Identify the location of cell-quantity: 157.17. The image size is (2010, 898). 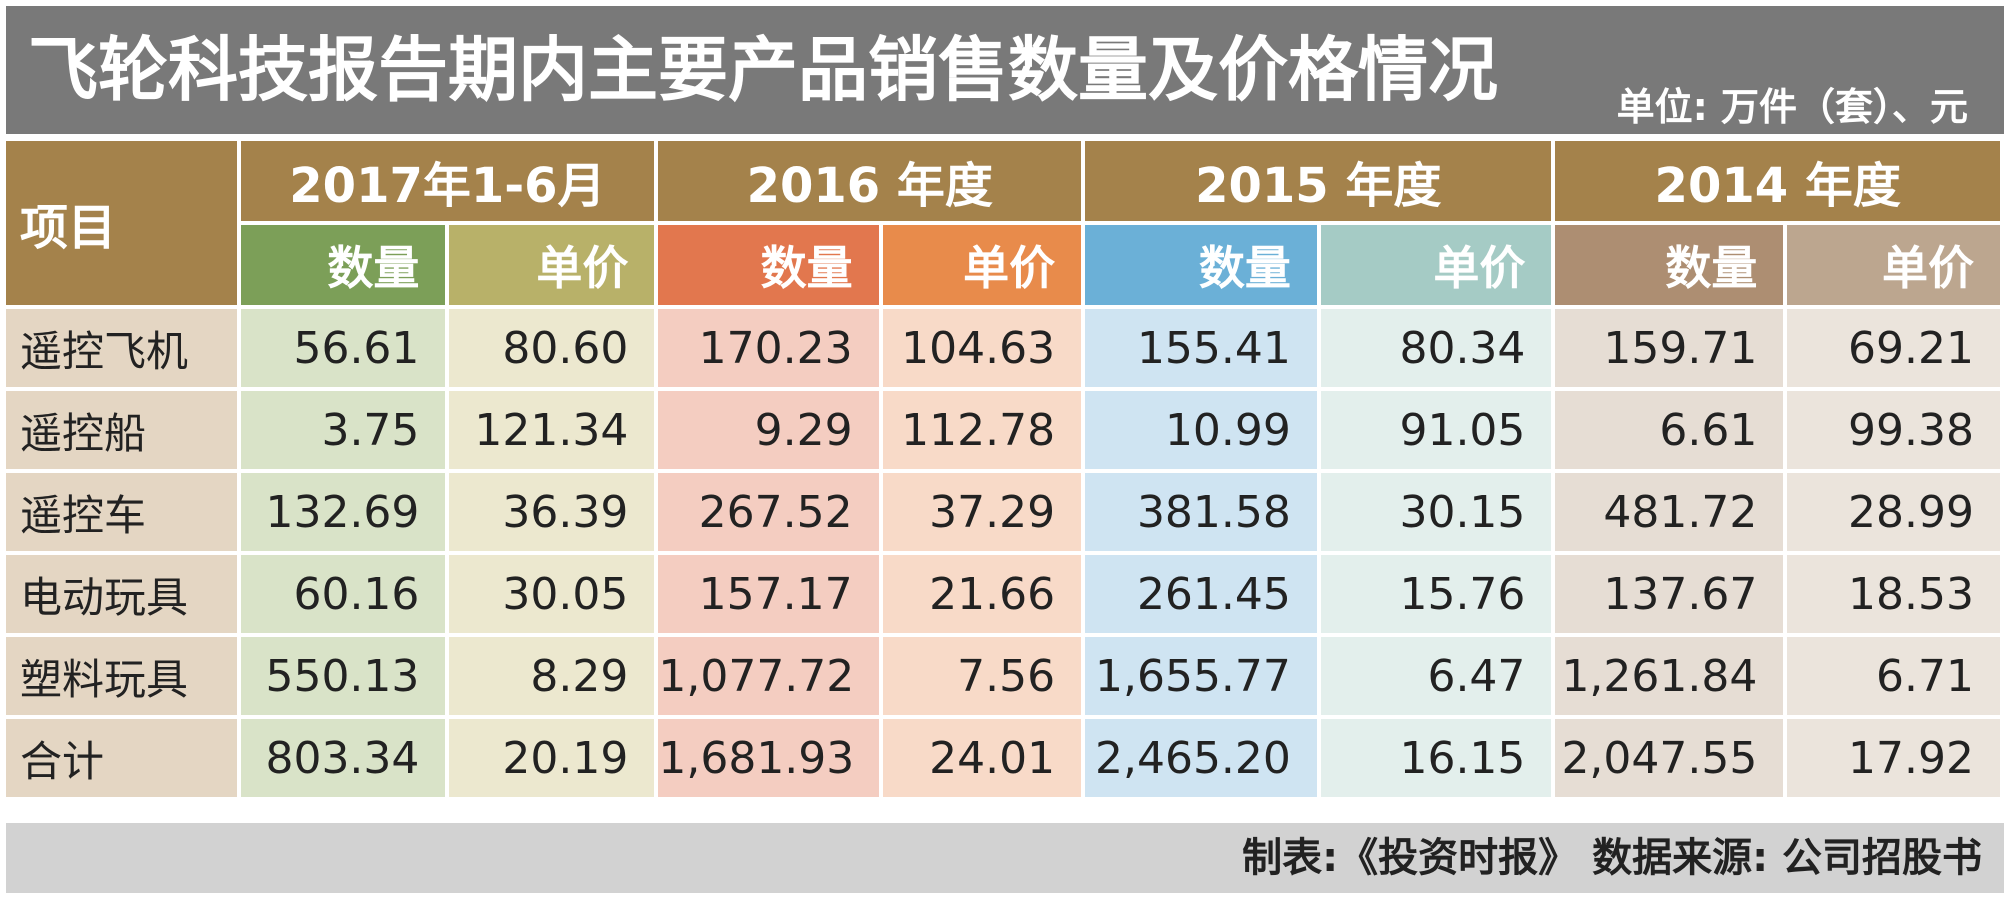
(768, 594).